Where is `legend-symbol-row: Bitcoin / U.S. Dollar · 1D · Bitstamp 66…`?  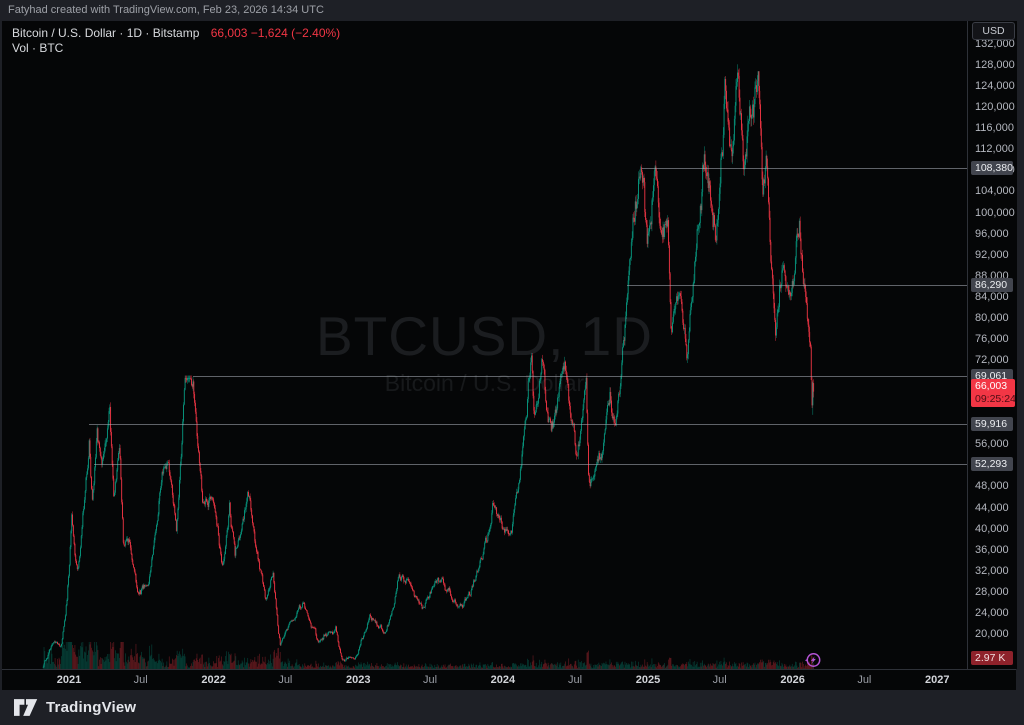
legend-symbol-row: Bitcoin / U.S. Dollar · 1D · Bitstamp 66… is located at coordinates (176, 33).